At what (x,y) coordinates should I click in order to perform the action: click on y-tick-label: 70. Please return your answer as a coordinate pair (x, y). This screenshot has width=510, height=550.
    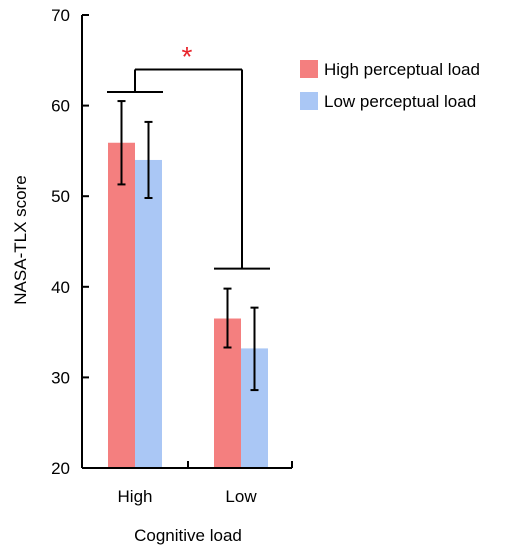
    Looking at the image, I should click on (60, 15).